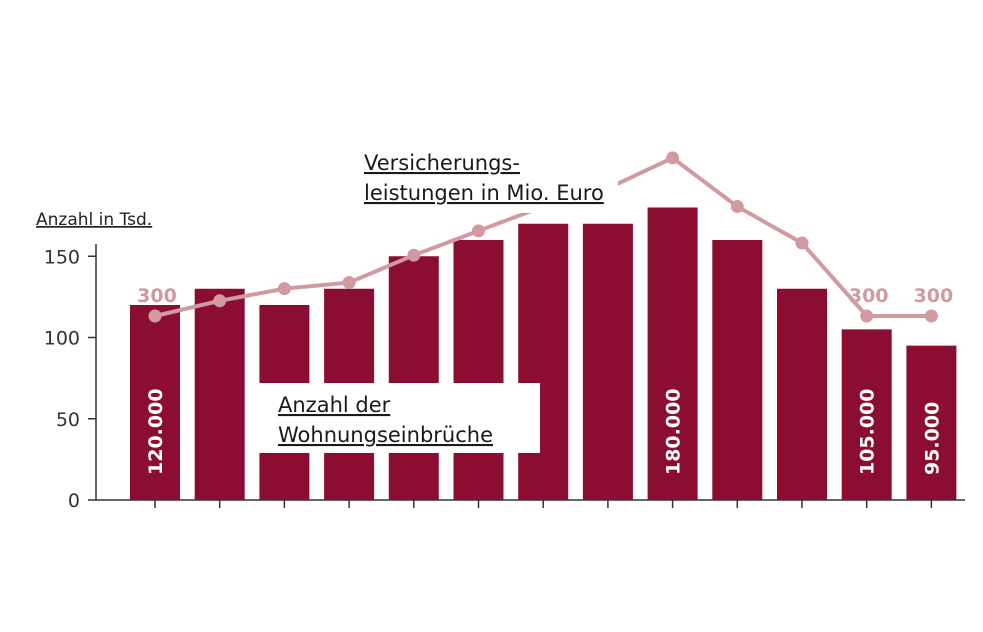 This screenshot has width=983, height=632. What do you see at coordinates (94, 220) in the screenshot?
I see `y-axis-title: Anzahl in Tsd.` at bounding box center [94, 220].